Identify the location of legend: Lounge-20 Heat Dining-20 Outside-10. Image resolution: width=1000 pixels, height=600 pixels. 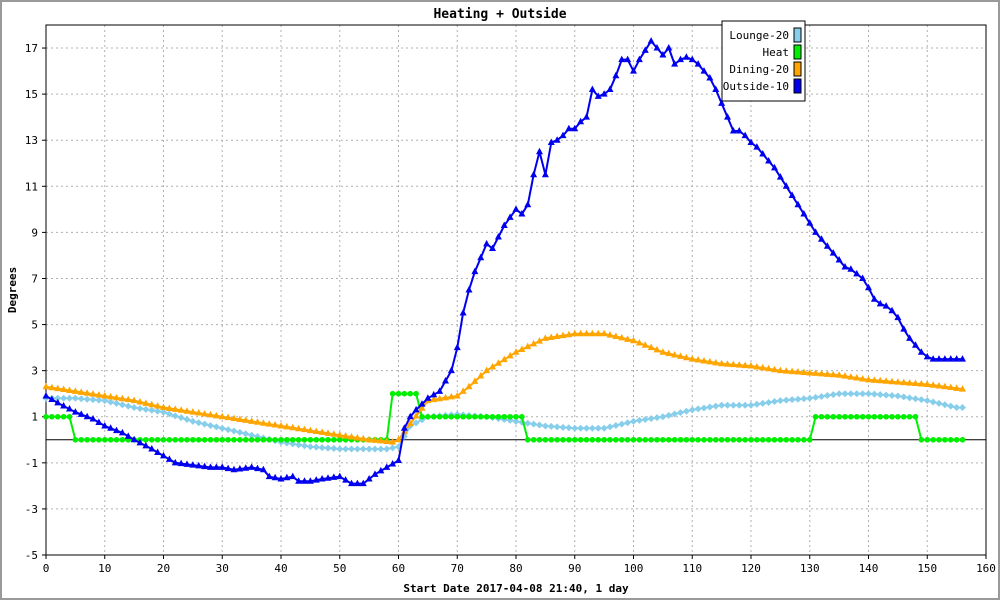
(763, 61).